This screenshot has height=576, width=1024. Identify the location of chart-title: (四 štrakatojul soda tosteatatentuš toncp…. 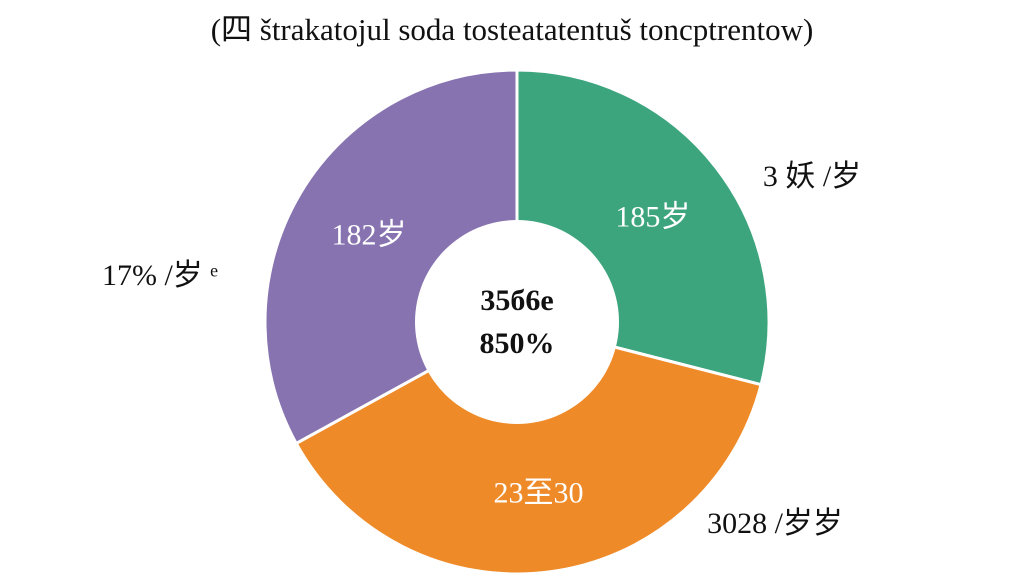
(512, 29).